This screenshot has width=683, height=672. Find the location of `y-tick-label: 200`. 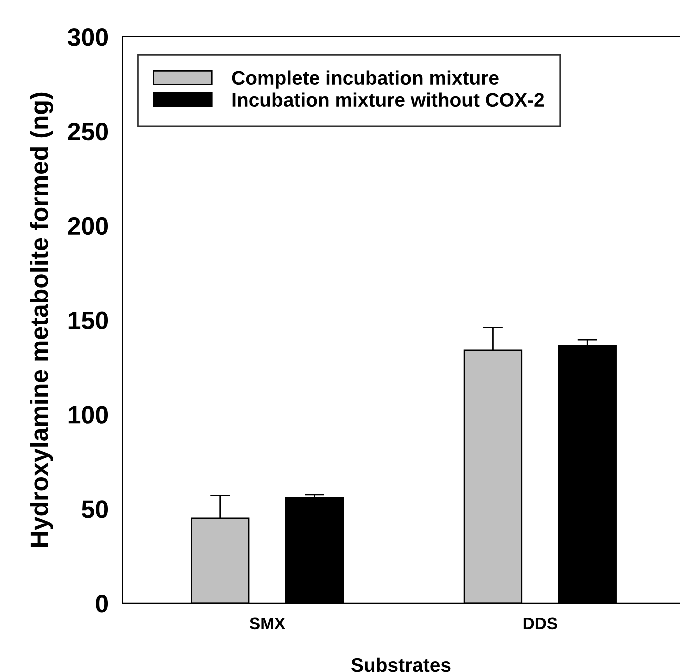

y-tick-label: 200 is located at coordinates (88, 226).